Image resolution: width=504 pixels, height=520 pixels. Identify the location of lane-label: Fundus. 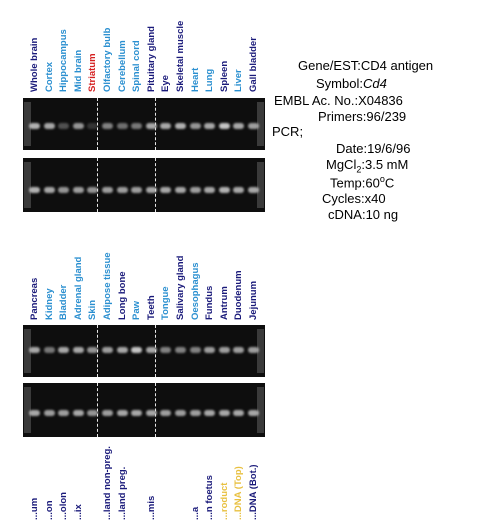
(210, 302).